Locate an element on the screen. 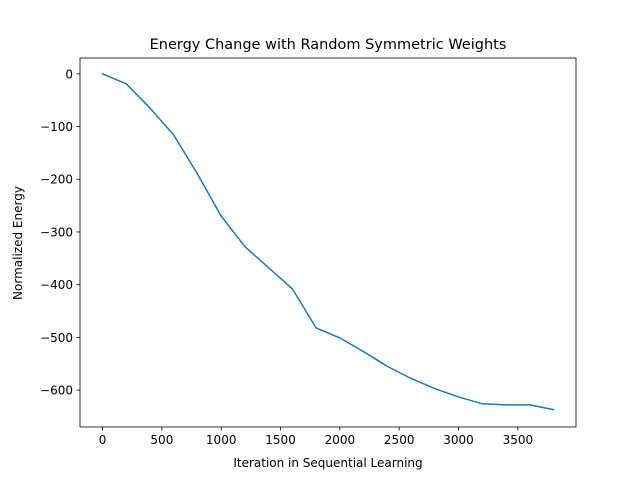 The height and width of the screenshot is (480, 640). x-tick-label: 0 is located at coordinates (103, 440).